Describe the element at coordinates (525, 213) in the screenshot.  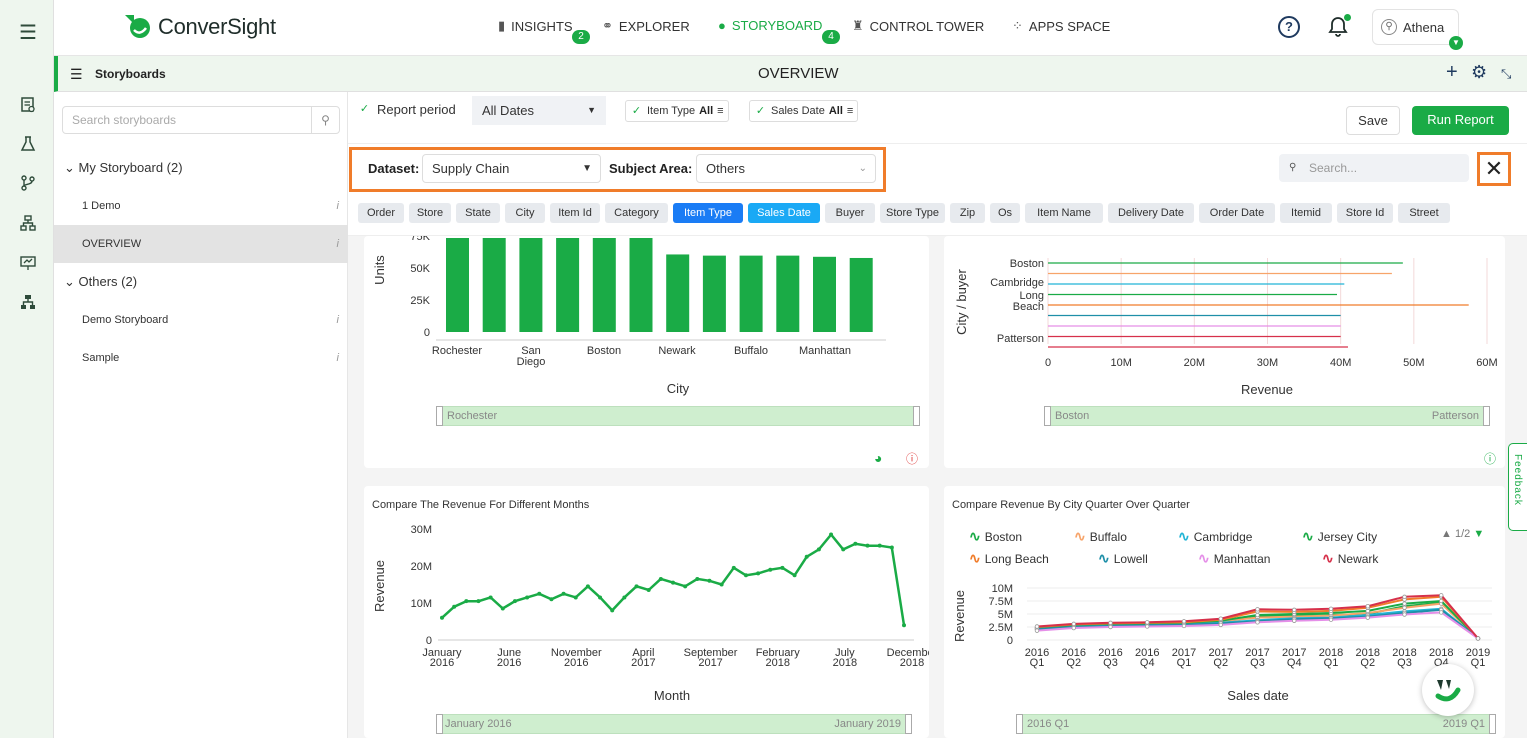
I see `field-chip: City` at that location.